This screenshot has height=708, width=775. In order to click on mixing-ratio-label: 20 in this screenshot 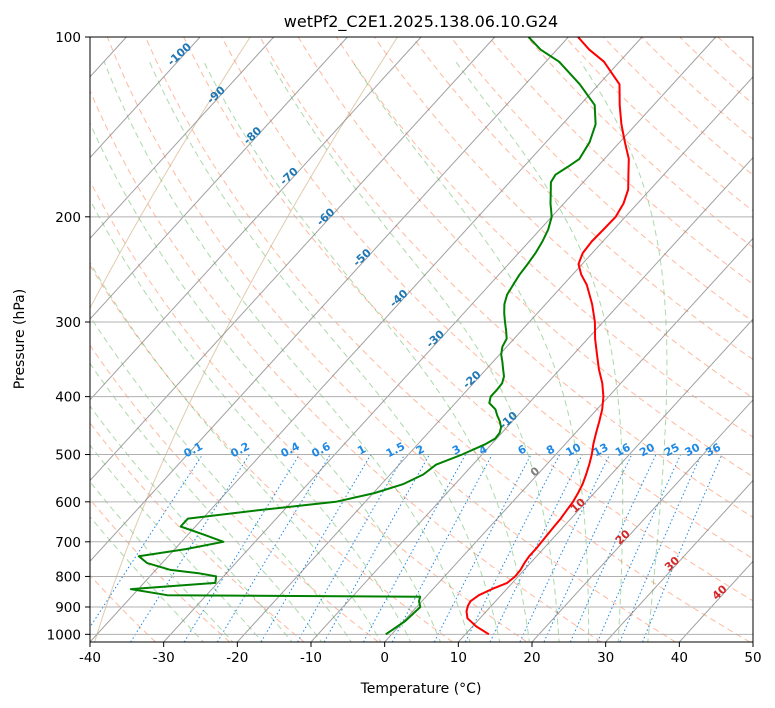, I will do `click(647, 450)`.